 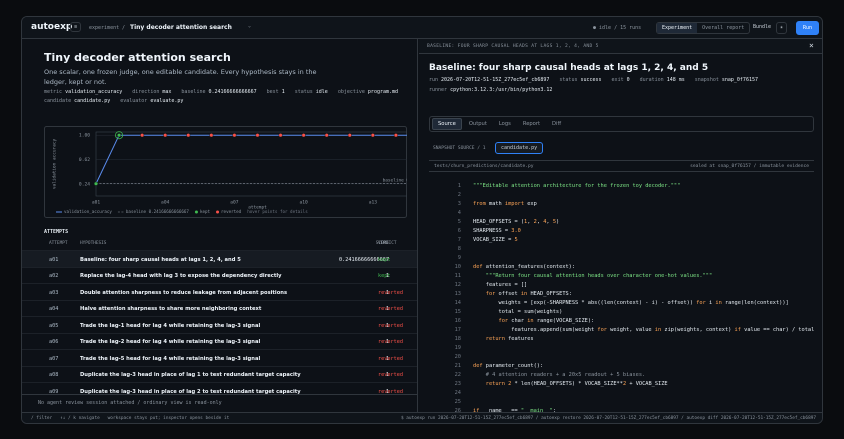 I want to click on menu-button: ≡, so click(x=76, y=27).